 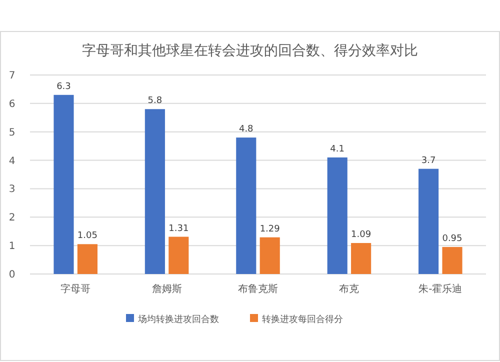 I want to click on y-tick-label: 0, so click(x=12, y=275).